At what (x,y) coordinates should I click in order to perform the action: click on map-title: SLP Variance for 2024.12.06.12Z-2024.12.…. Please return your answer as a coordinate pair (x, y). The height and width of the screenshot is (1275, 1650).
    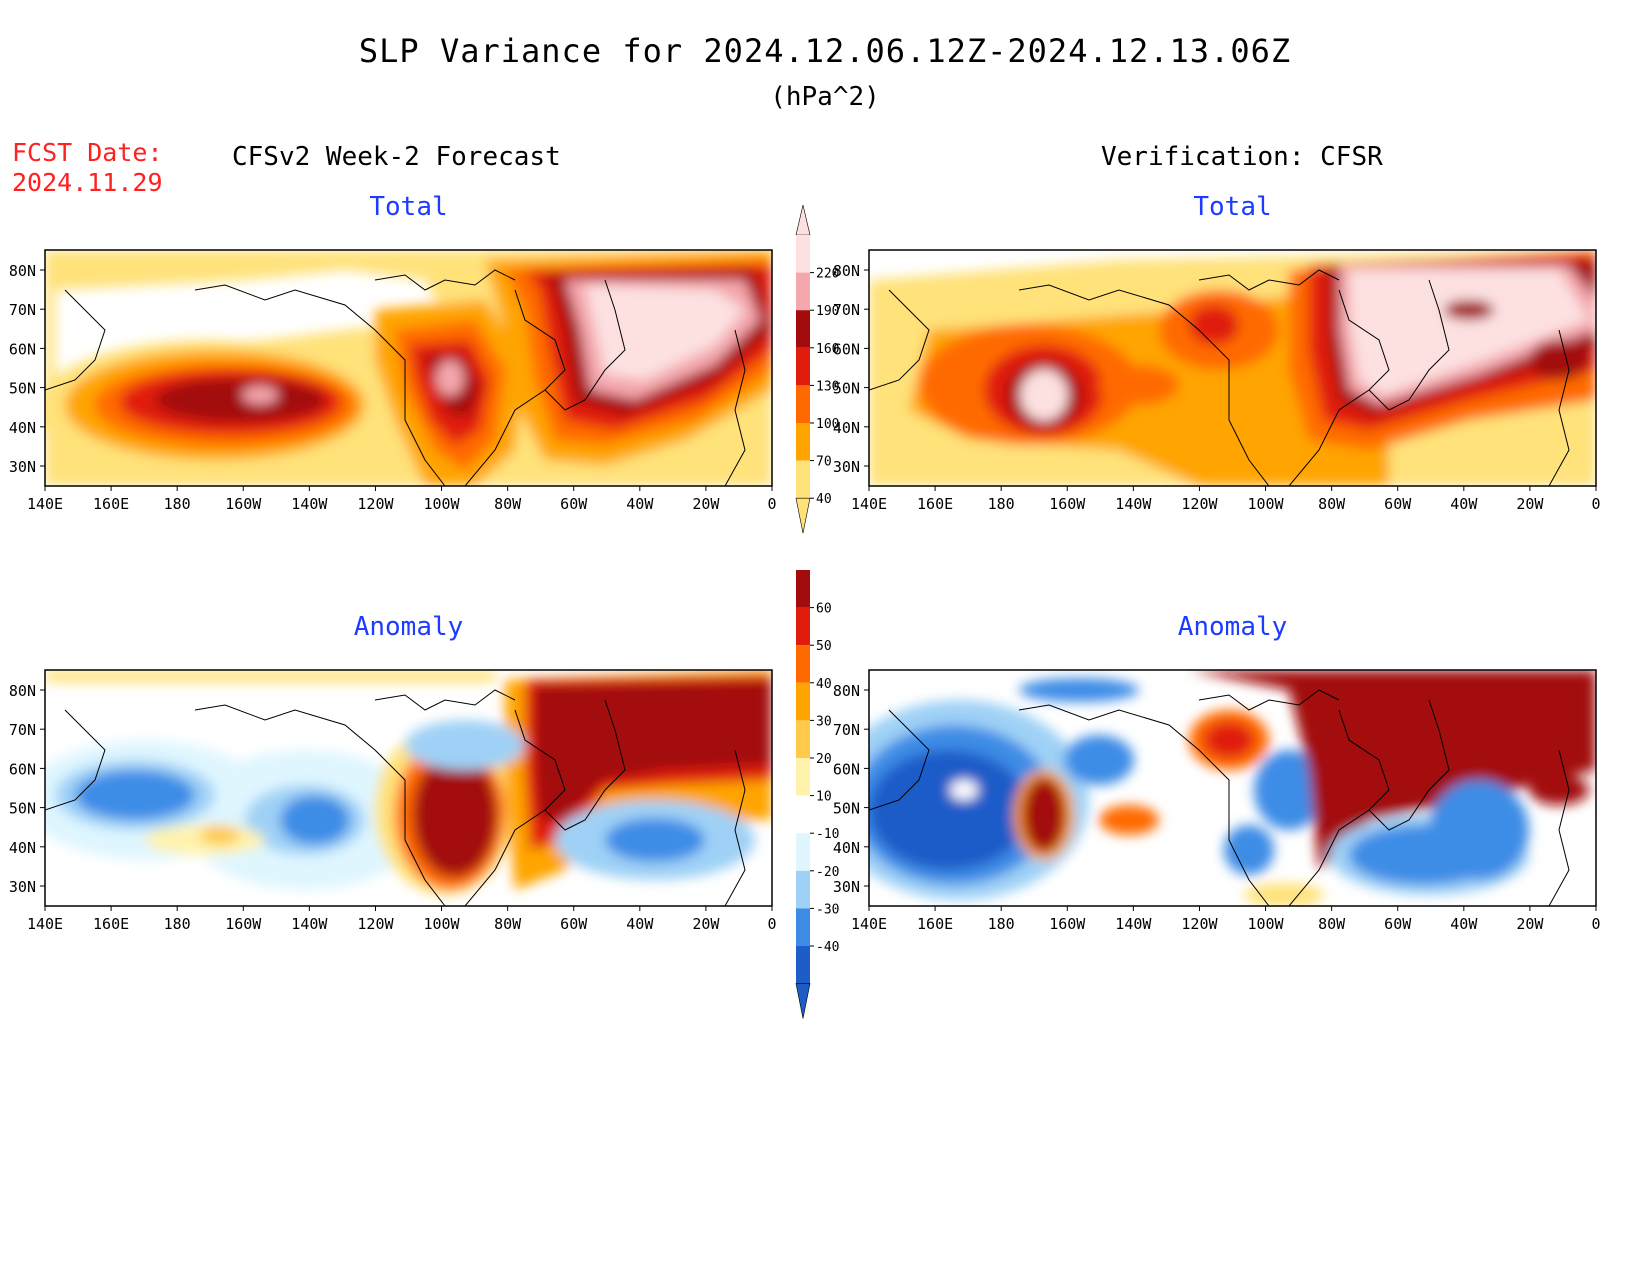
    Looking at the image, I should click on (825, 51).